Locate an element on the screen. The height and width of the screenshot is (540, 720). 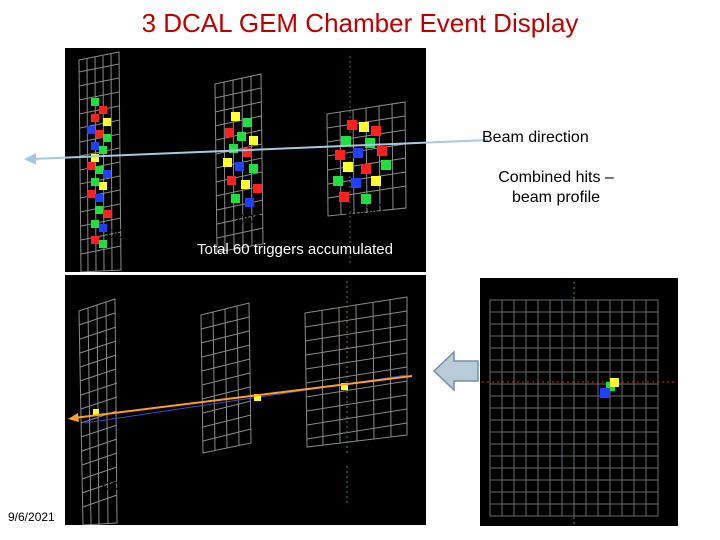
hits-dcol1 is located at coordinates (242, 159).